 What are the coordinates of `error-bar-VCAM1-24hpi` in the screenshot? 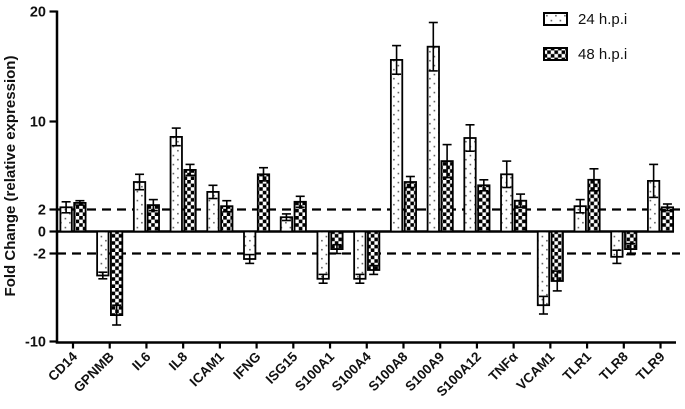 It's located at (543, 305).